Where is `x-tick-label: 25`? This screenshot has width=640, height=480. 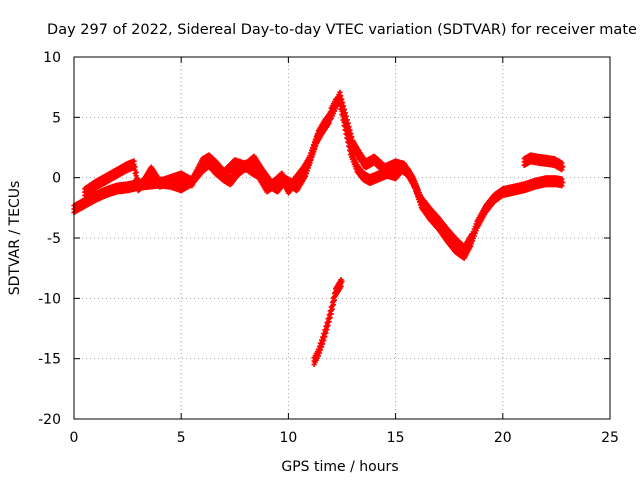 x-tick-label: 25 is located at coordinates (610, 438).